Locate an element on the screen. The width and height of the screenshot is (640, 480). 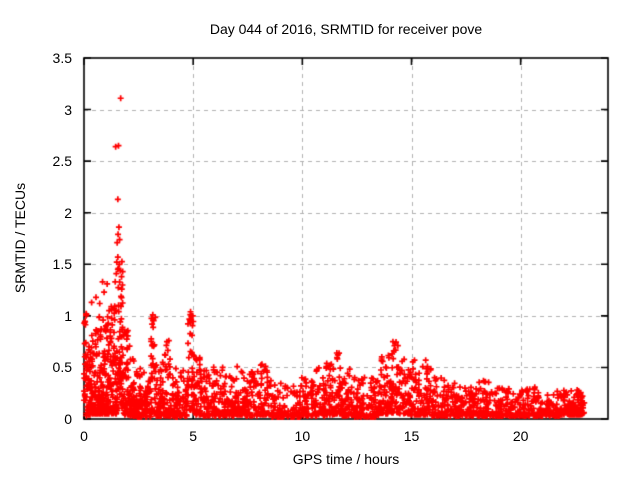
x-tick-label: 0 is located at coordinates (84, 436).